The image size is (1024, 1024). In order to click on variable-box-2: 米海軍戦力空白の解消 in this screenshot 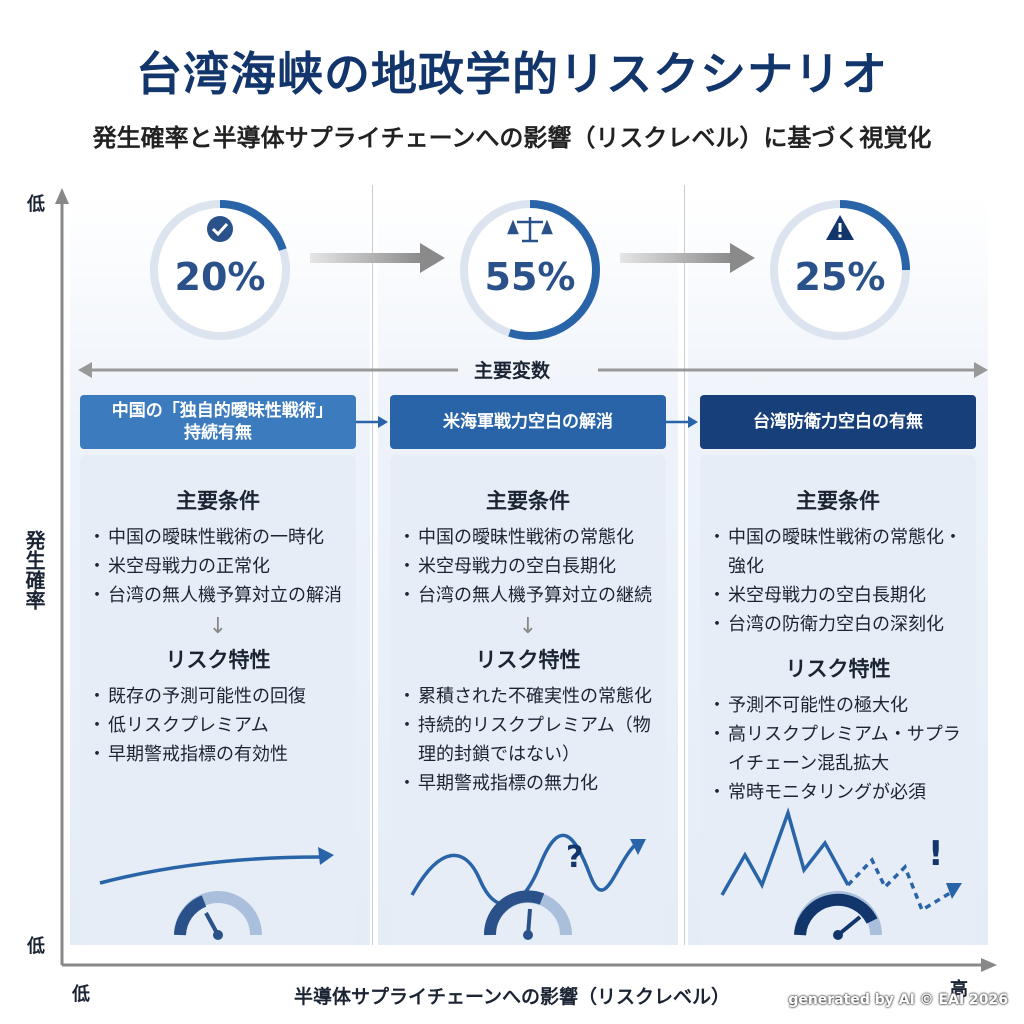, I will do `click(528, 422)`.